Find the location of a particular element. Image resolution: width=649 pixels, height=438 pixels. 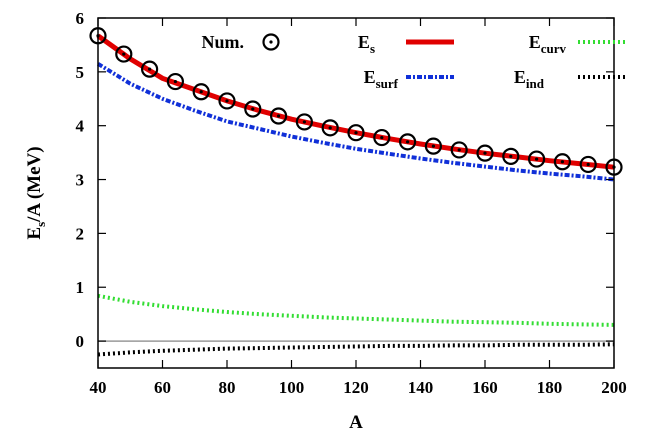

legend-entry-ecurv: Ecurv is located at coordinates (577, 44).